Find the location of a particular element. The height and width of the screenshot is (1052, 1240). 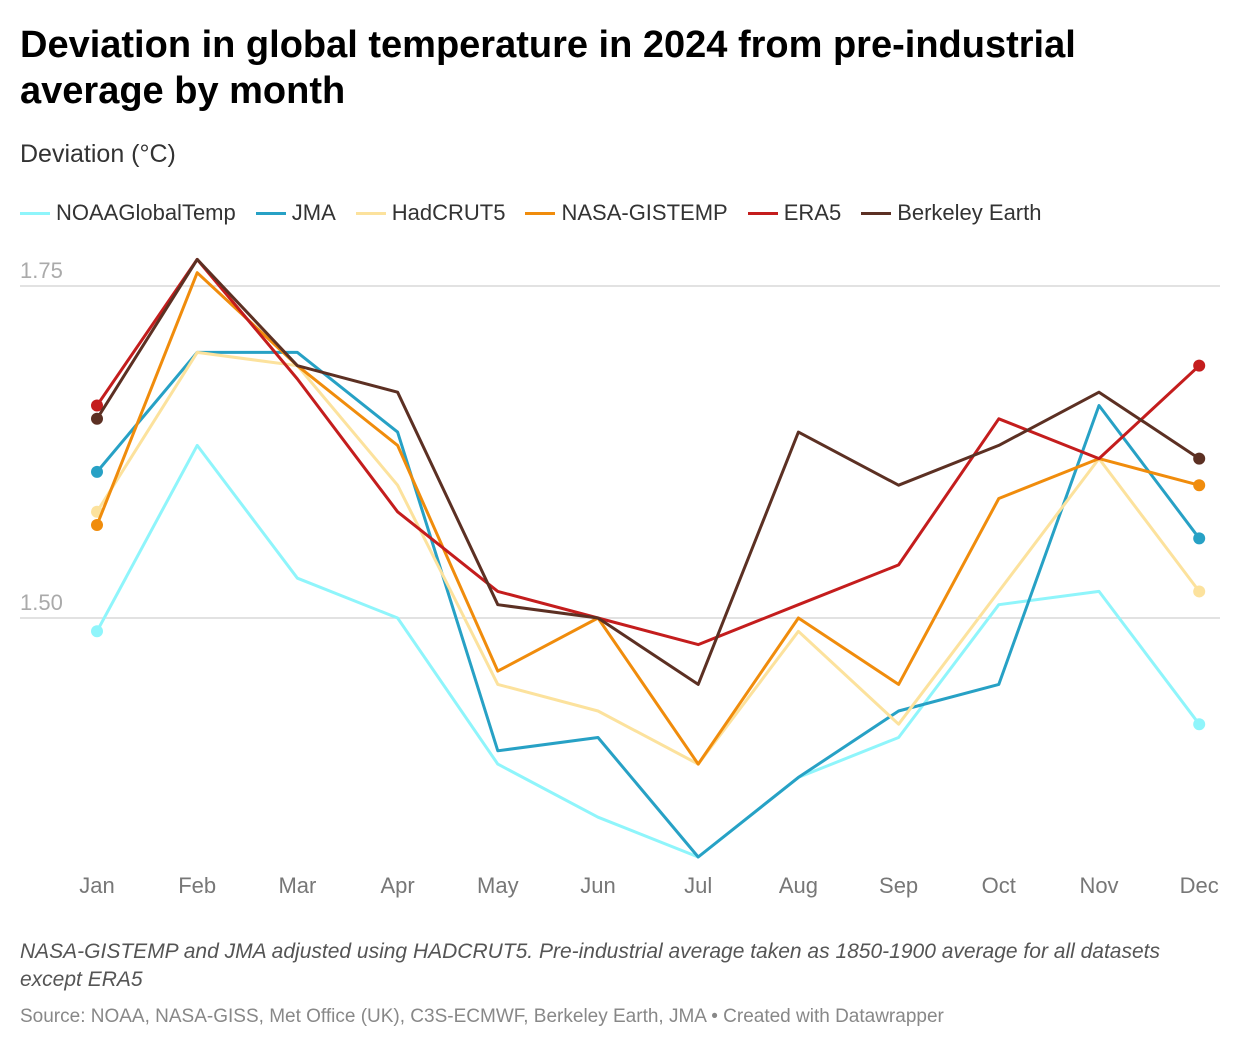

legend-item: Berkeley Earth is located at coordinates (951, 213).